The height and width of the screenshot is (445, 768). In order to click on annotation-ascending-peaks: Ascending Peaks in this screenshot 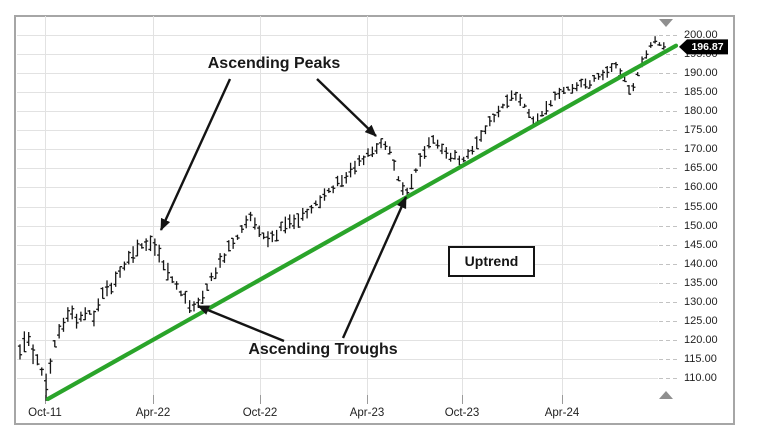, I will do `click(274, 63)`.